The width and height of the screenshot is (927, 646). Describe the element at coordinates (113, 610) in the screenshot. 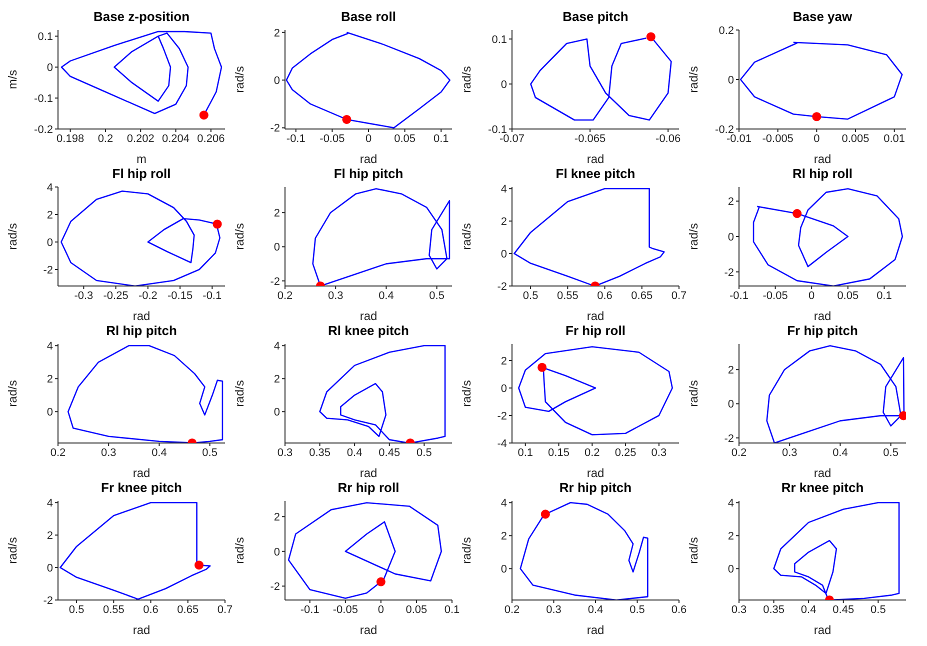

I see `x-tick-label: 0.55` at that location.